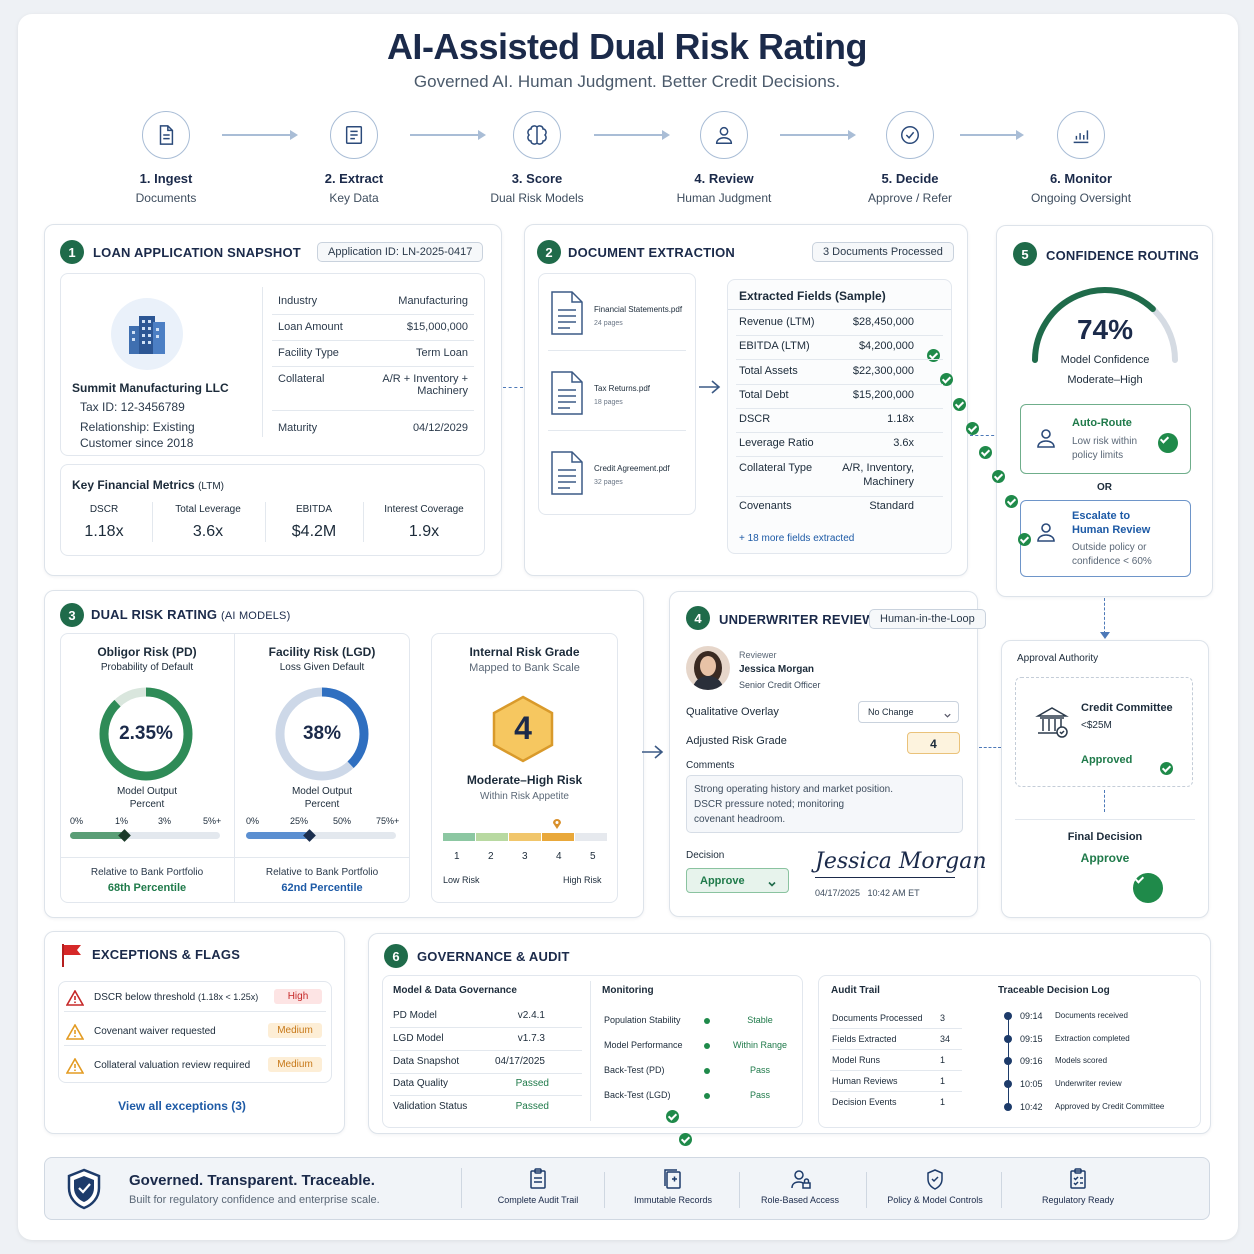 This screenshot has height=1254, width=1254. What do you see at coordinates (524, 796) in the screenshot?
I see `grade-appetite: Within Risk Appetite` at bounding box center [524, 796].